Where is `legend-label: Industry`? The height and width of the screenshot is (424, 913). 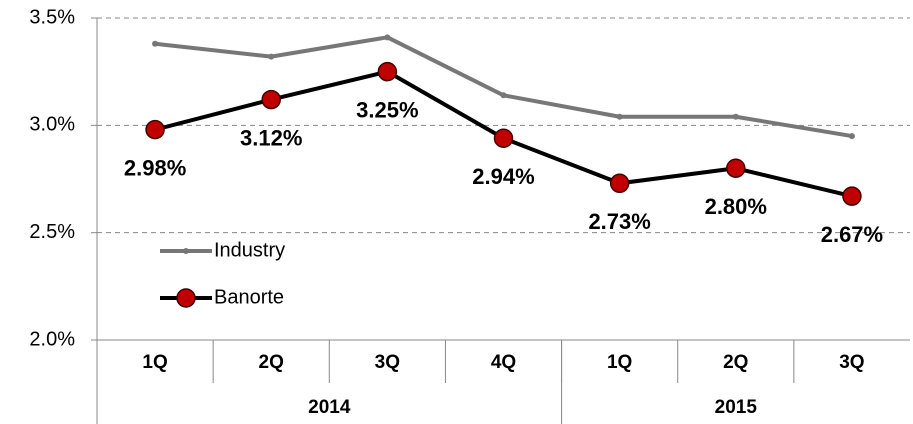
legend-label: Industry is located at coordinates (249, 250).